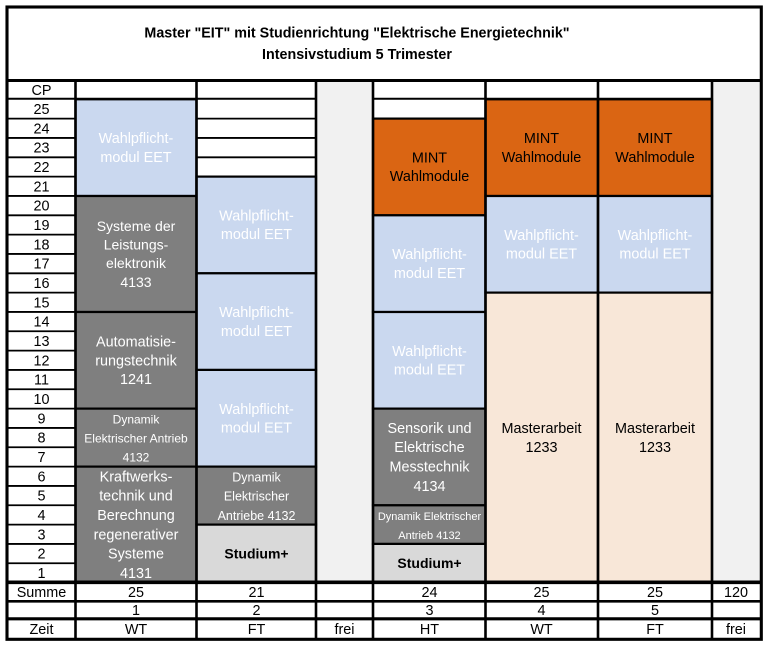 The height and width of the screenshot is (648, 768). What do you see at coordinates (736, 593) in the screenshot?
I see `svg-text: 120` at bounding box center [736, 593].